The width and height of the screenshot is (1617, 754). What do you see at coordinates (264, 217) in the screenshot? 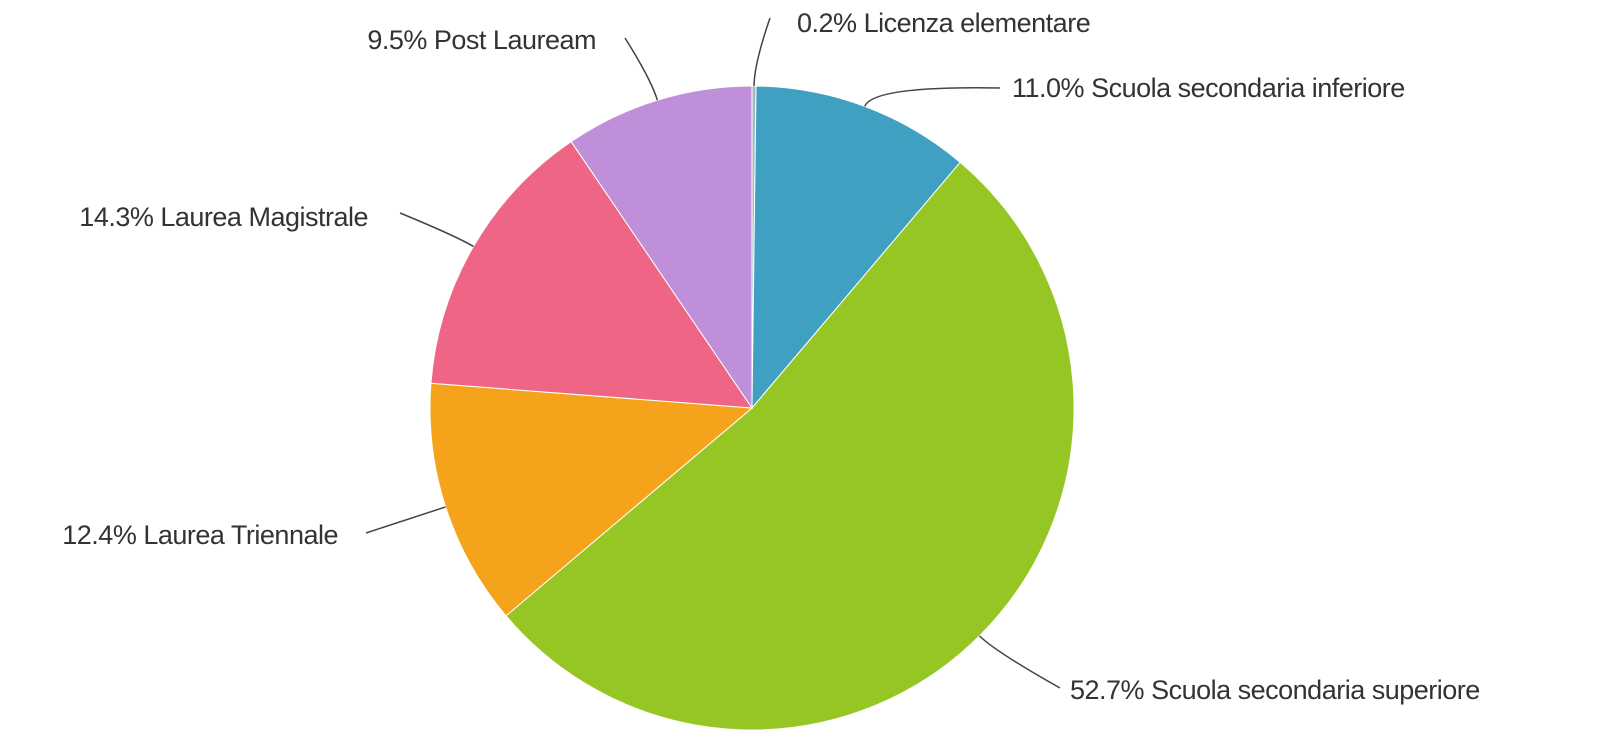
I see `slice-category-label: Laurea Magistrale` at bounding box center [264, 217].